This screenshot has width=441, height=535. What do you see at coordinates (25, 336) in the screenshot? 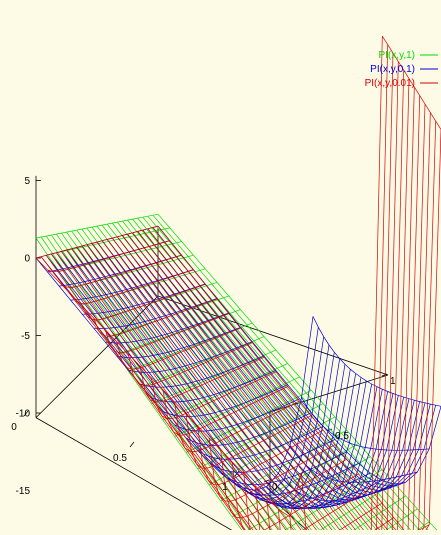
I see `z-tick-label: -5` at bounding box center [25, 336].